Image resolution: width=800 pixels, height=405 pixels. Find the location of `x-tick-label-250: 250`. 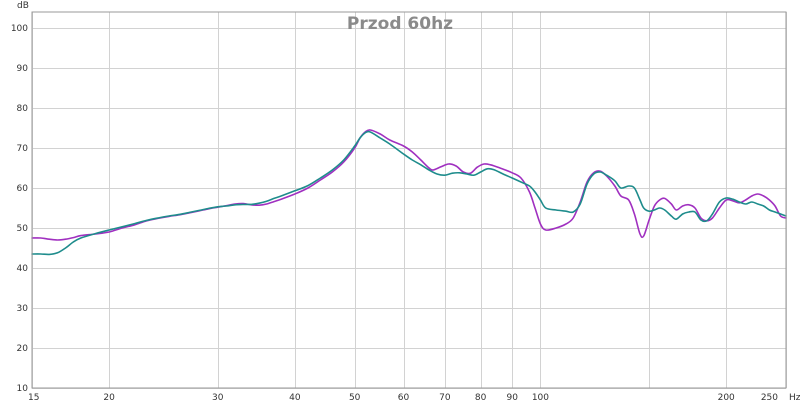

x-tick-label-250: 250 is located at coordinates (769, 398).